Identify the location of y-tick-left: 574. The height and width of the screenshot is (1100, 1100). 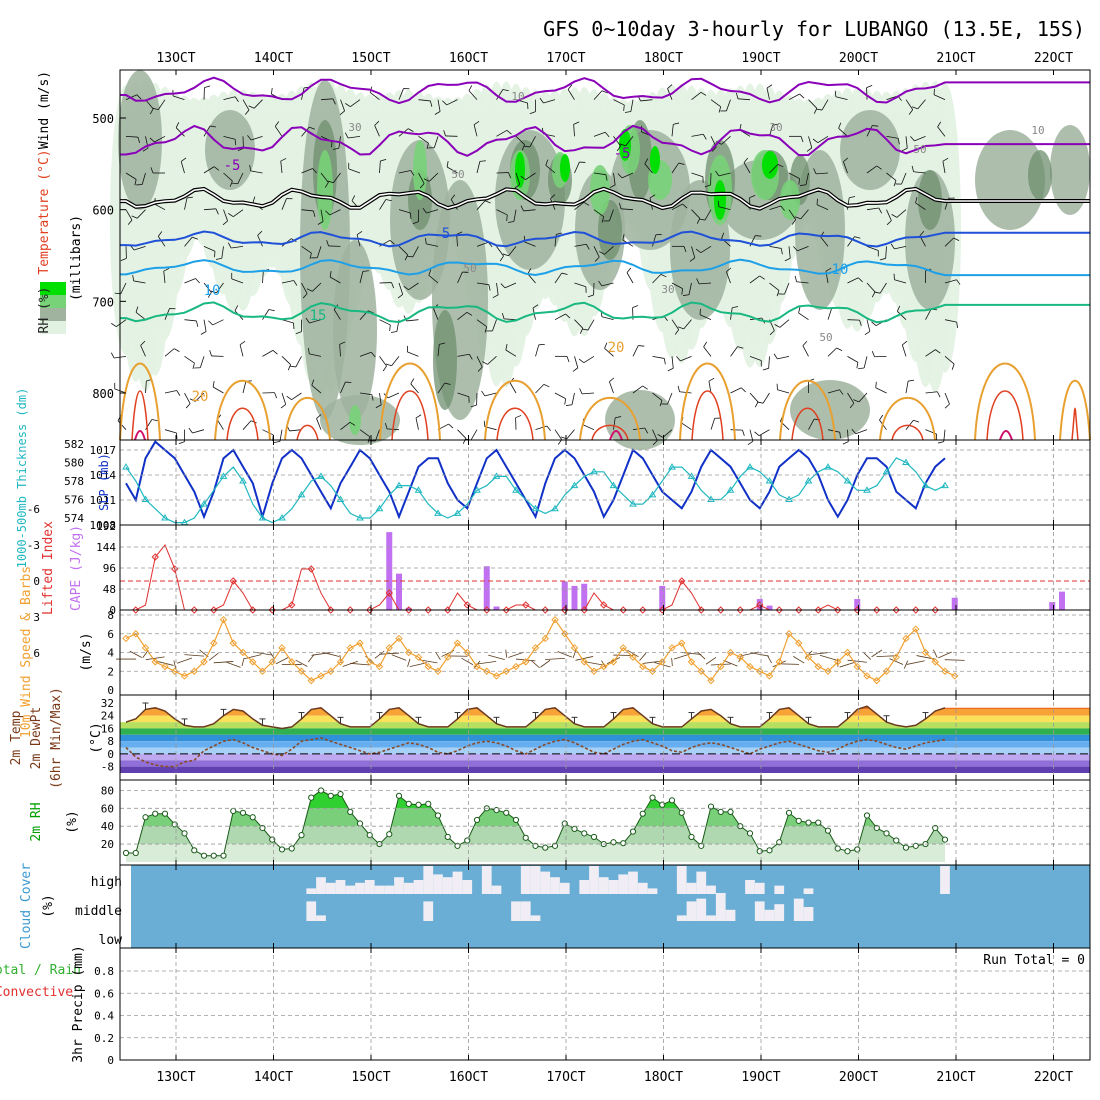
(74, 518).